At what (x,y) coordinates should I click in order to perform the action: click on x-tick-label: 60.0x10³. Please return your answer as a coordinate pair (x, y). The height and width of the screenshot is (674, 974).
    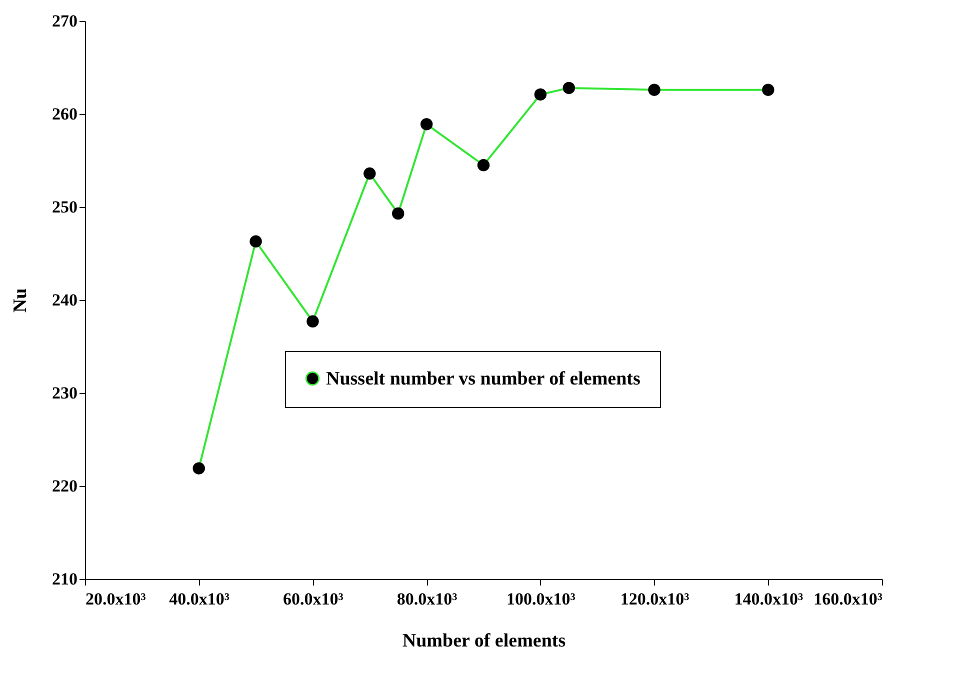
    Looking at the image, I should click on (313, 599).